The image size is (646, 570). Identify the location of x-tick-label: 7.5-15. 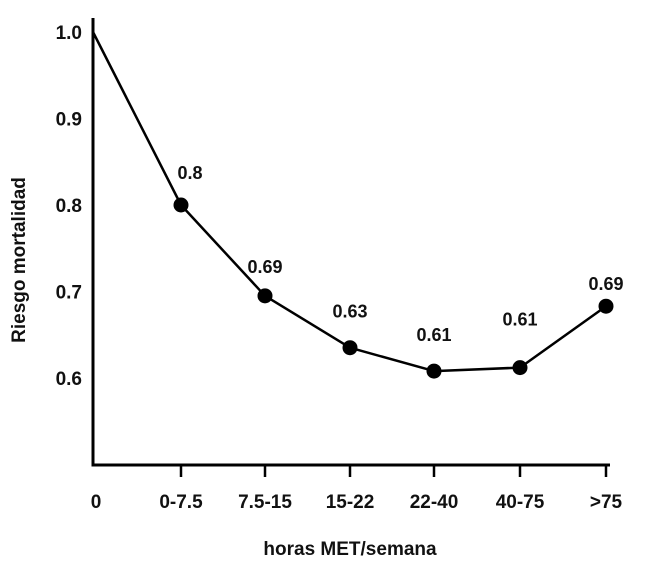
(265, 502).